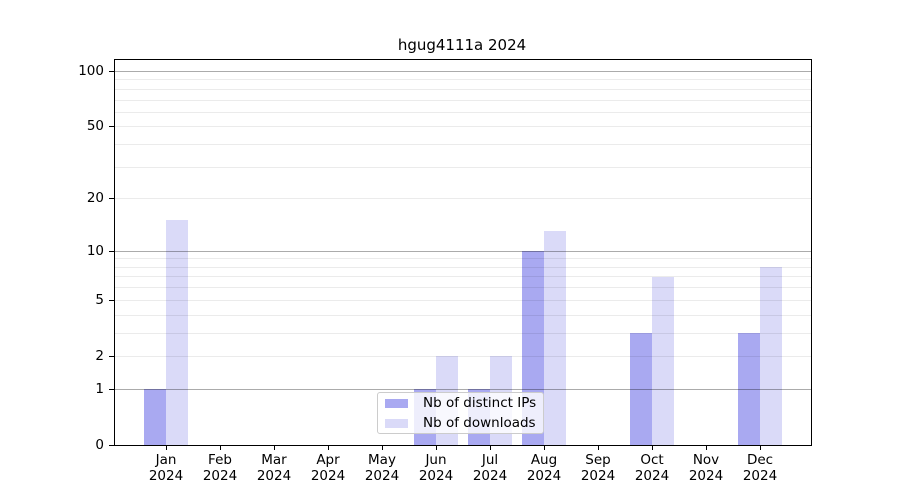 The width and height of the screenshot is (900, 500). I want to click on legend-label-distinct-ips: Nb of distinct IPs, so click(480, 403).